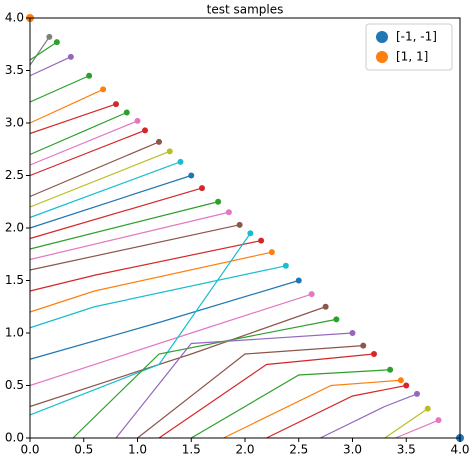  Describe the element at coordinates (14, 280) in the screenshot. I see `y-tick-label: 1.5` at that location.